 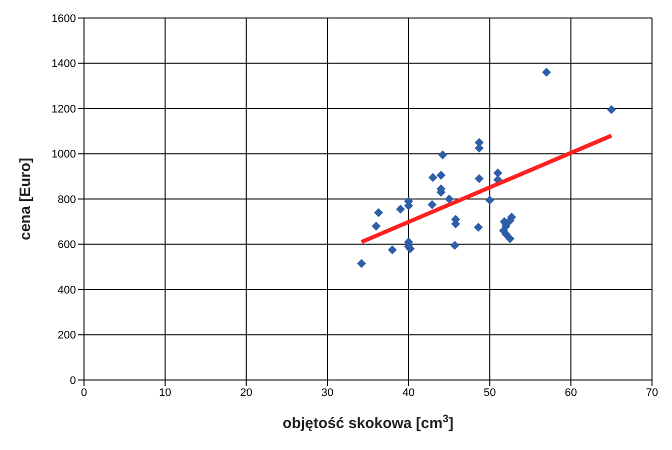 I want to click on y-tick-label: 1000, so click(x=64, y=154).